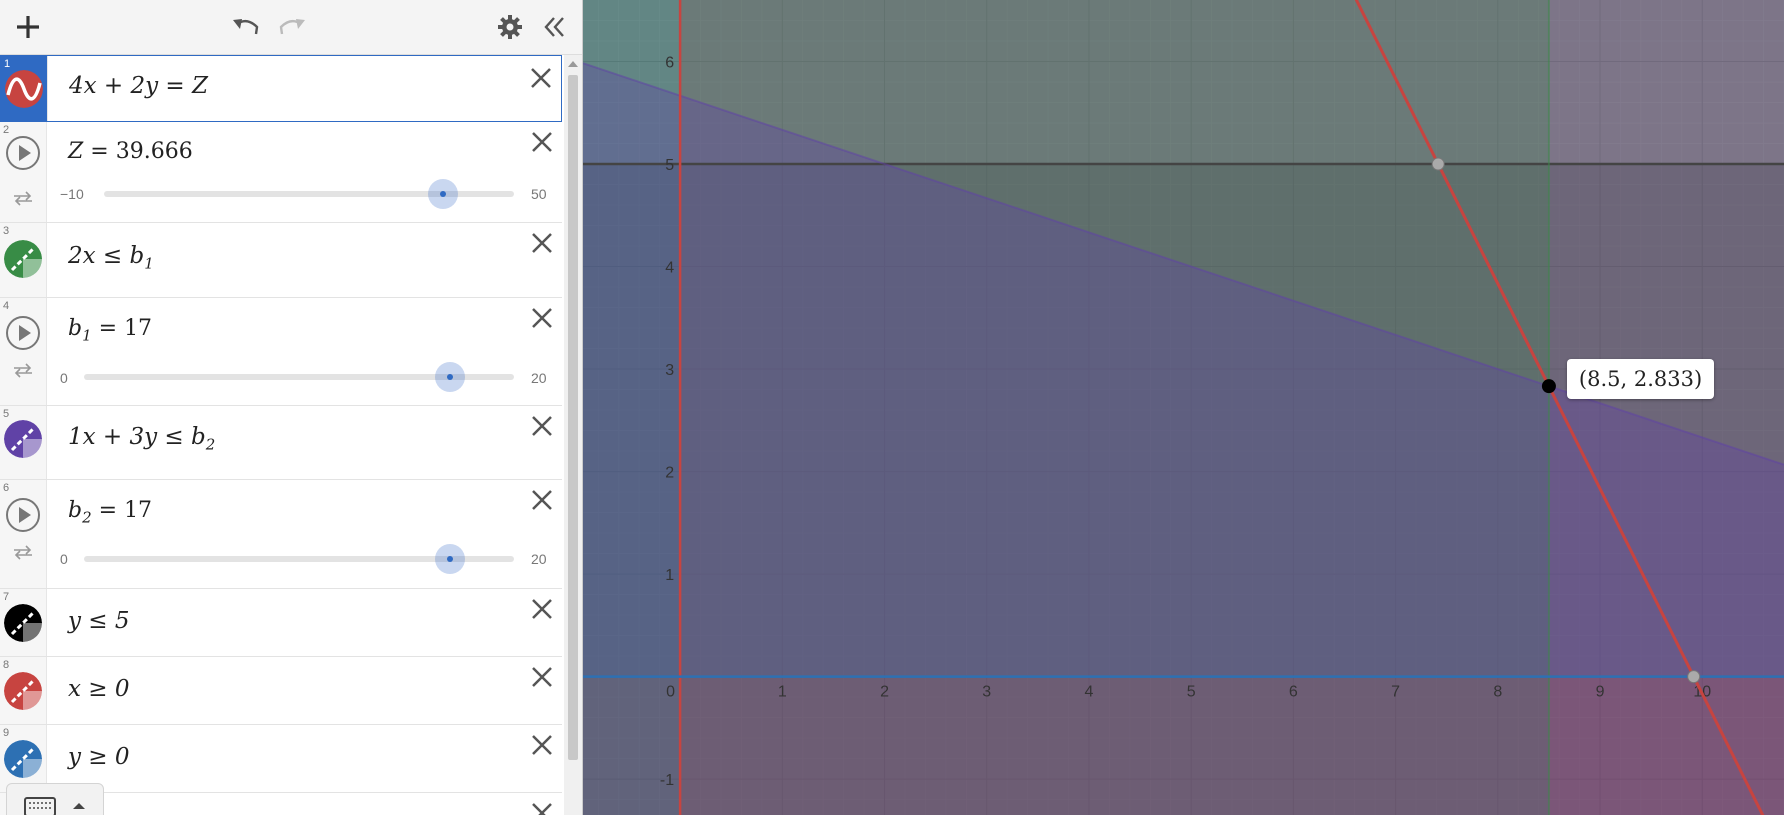 The height and width of the screenshot is (820, 1784). I want to click on expression-input: y ≥ 0, so click(99, 757).